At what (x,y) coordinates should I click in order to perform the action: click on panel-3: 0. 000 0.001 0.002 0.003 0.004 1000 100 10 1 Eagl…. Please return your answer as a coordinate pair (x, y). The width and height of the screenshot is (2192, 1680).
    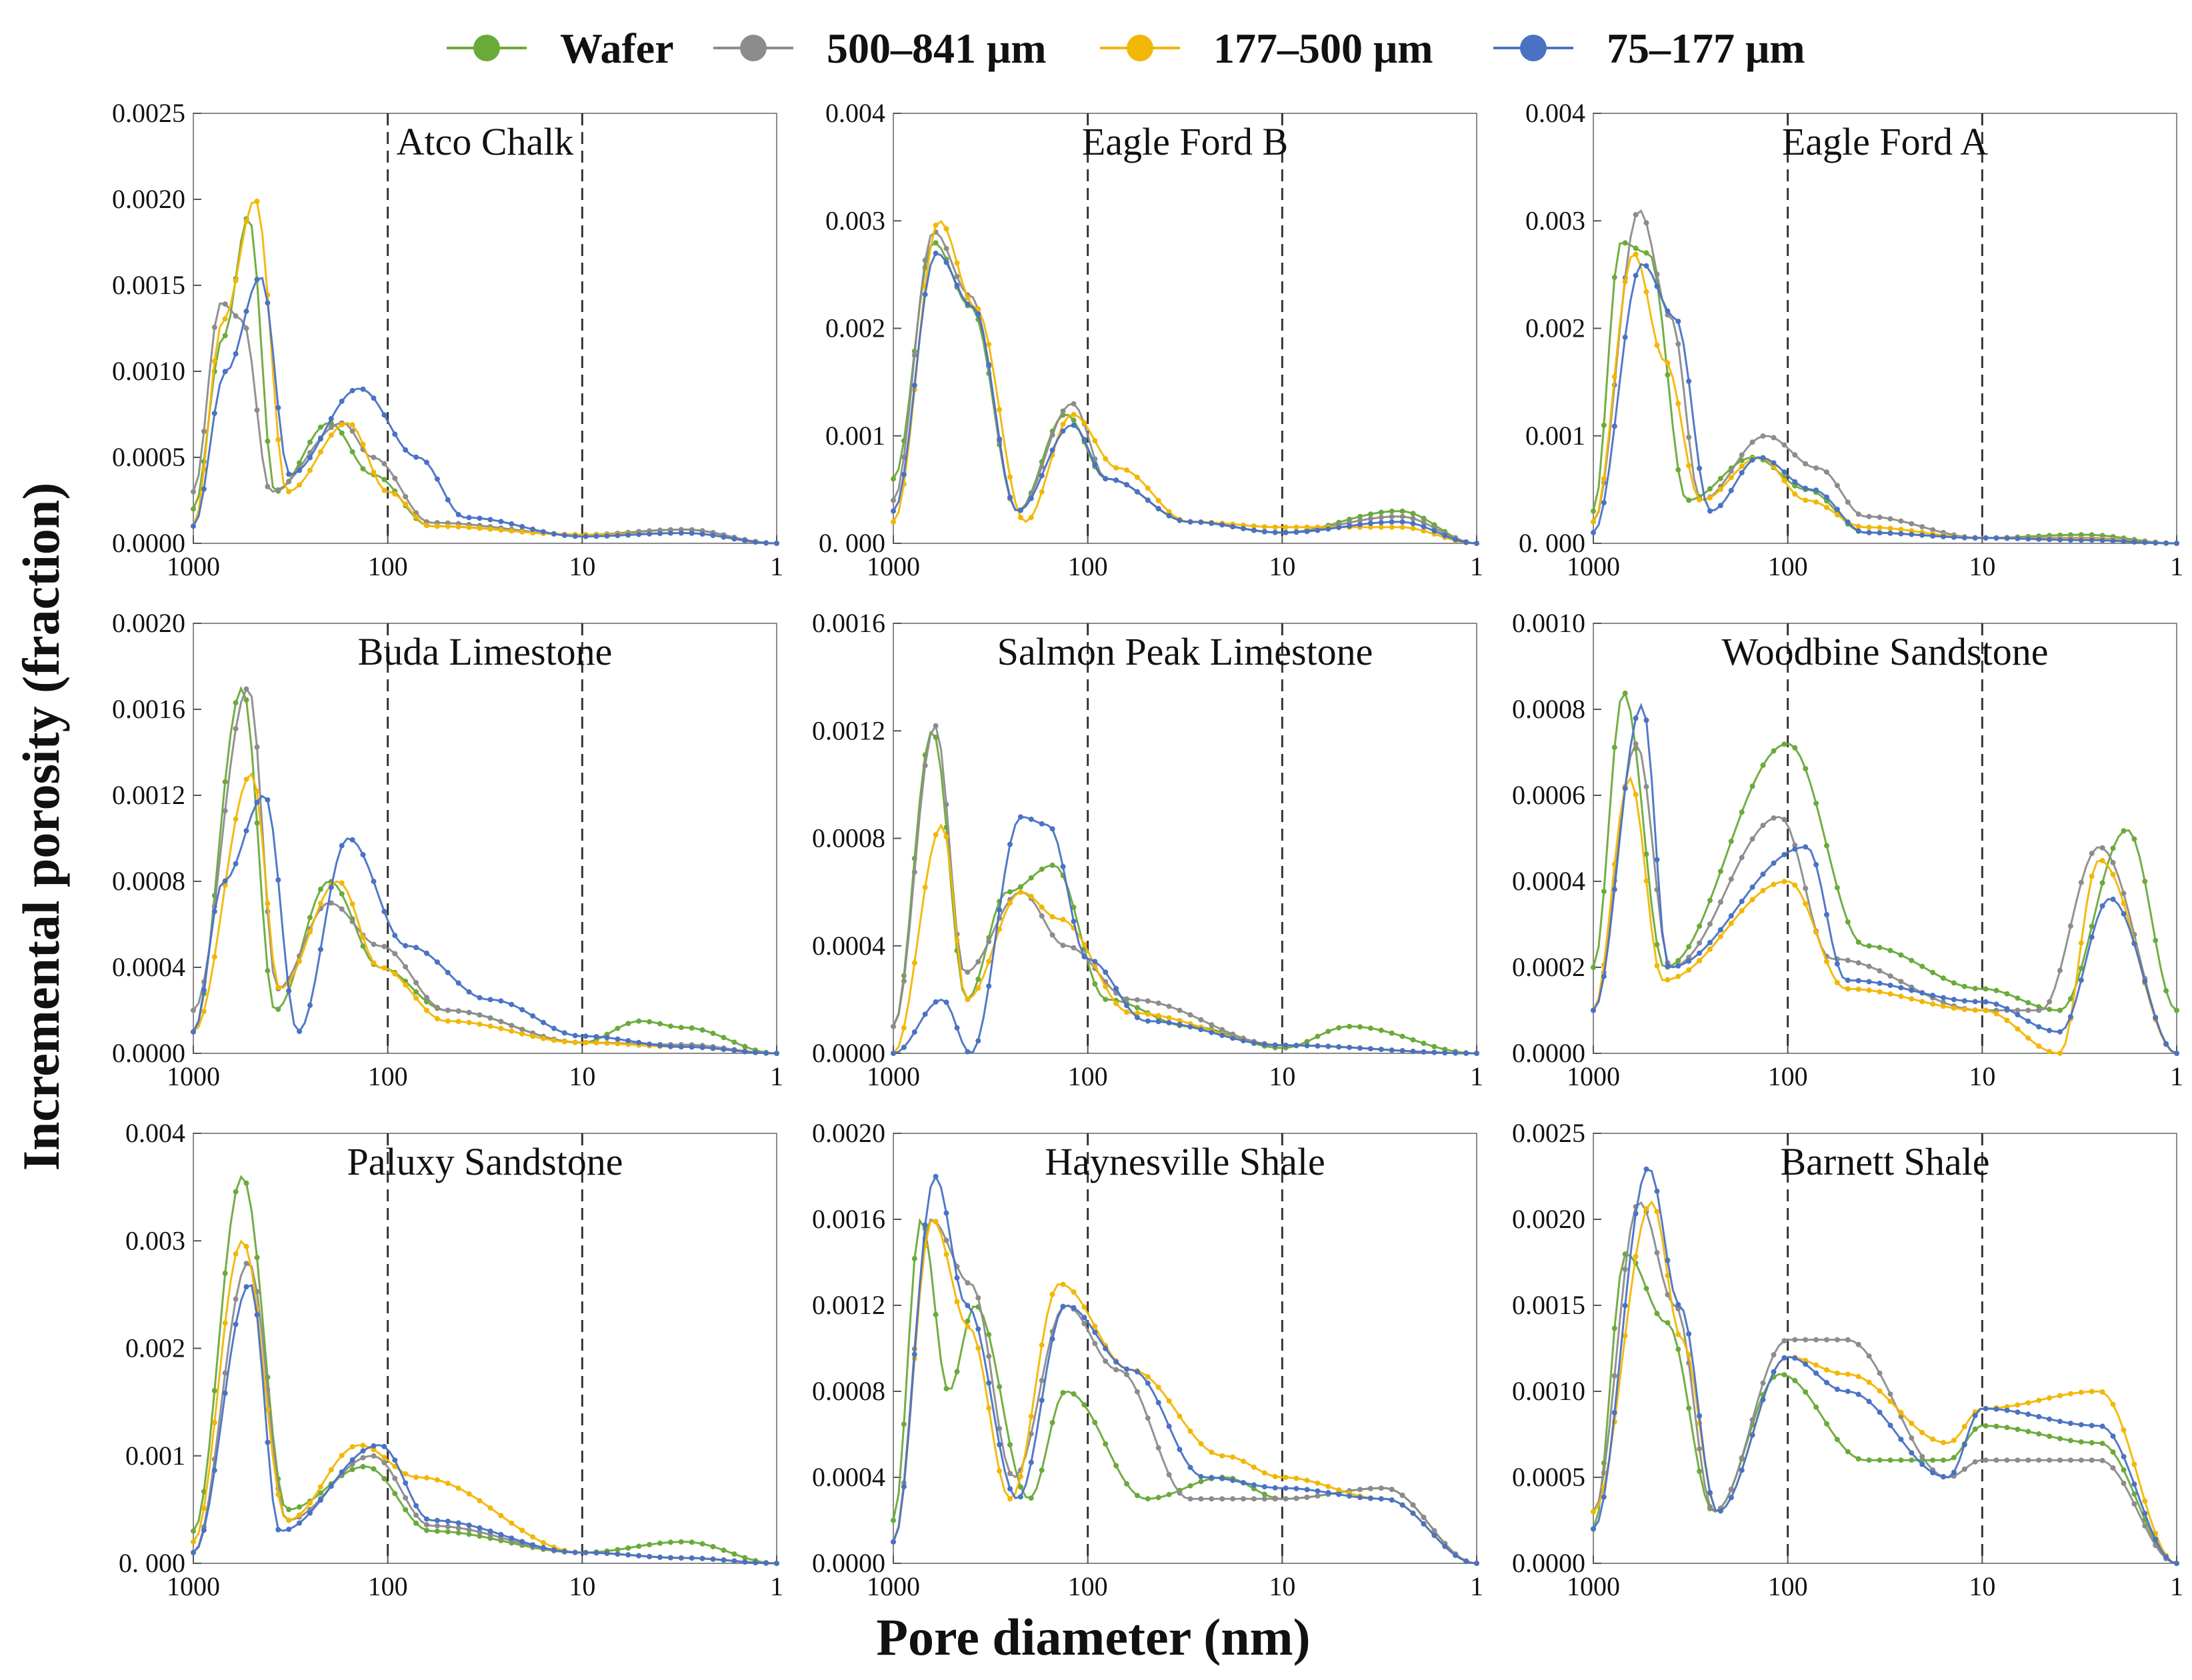
    Looking at the image, I should click on (1851, 339).